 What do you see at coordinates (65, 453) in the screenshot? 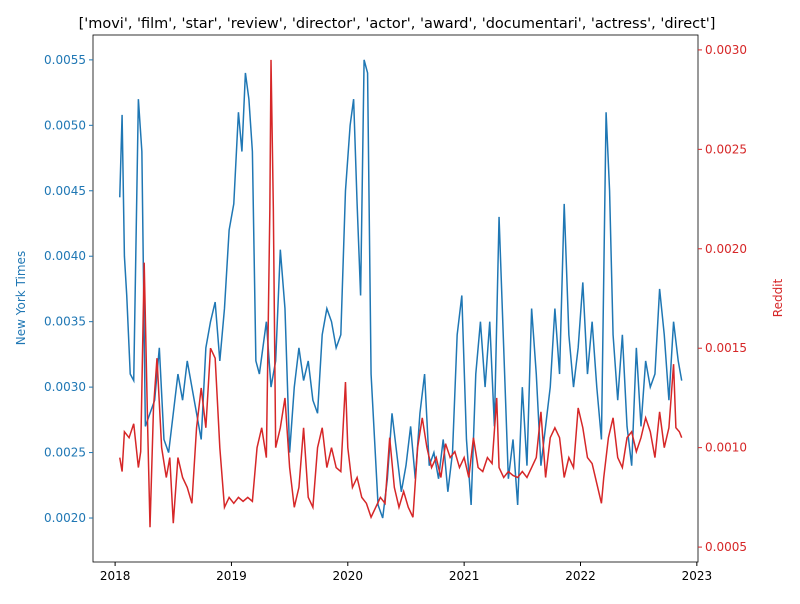
I see `y-tick-label: 0.0025` at bounding box center [65, 453].